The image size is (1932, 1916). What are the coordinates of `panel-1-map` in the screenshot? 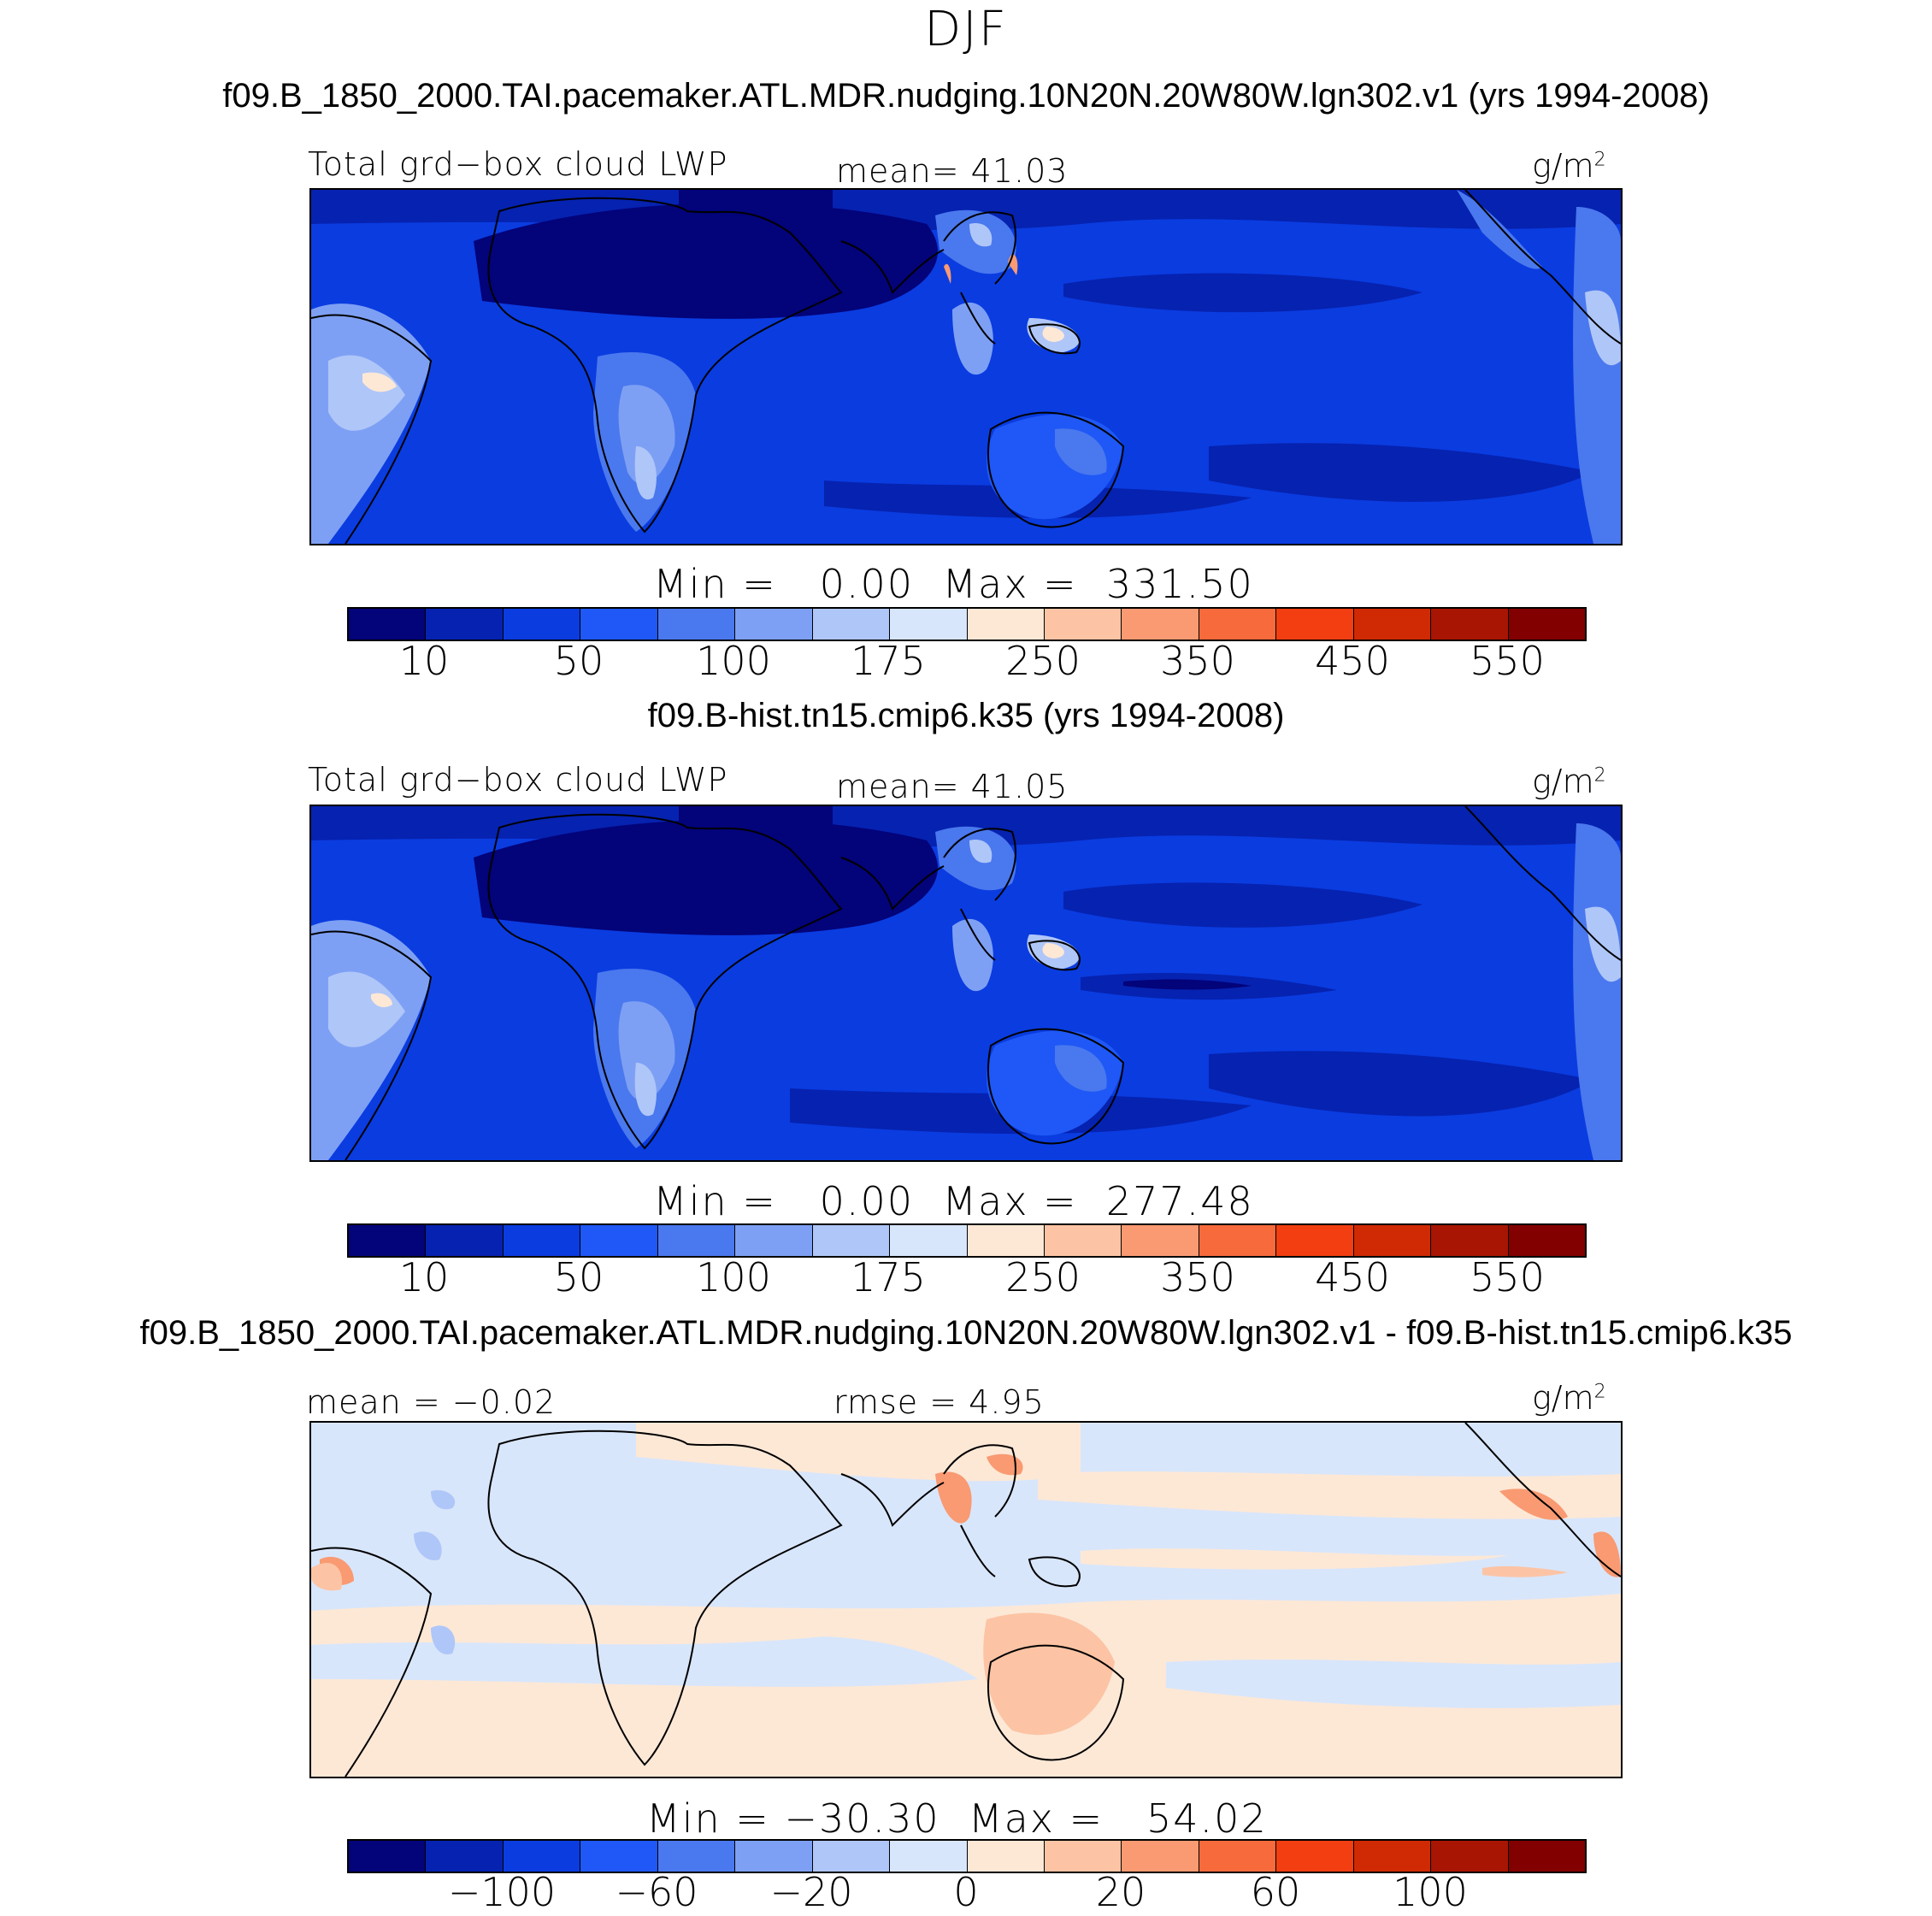 It's located at (966, 366).